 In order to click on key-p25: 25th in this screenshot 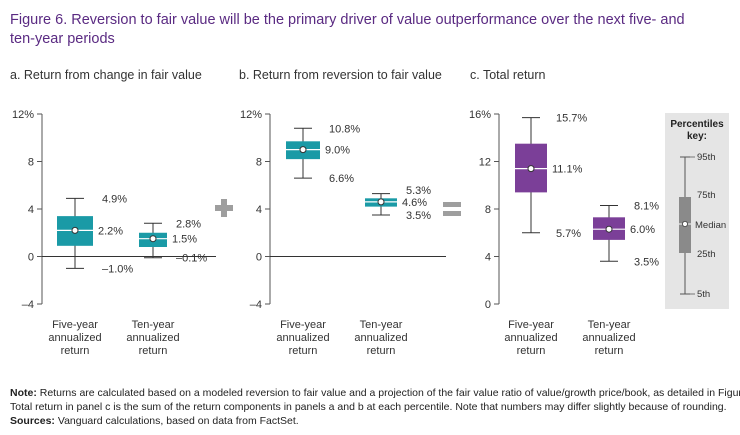, I will do `click(706, 254)`.